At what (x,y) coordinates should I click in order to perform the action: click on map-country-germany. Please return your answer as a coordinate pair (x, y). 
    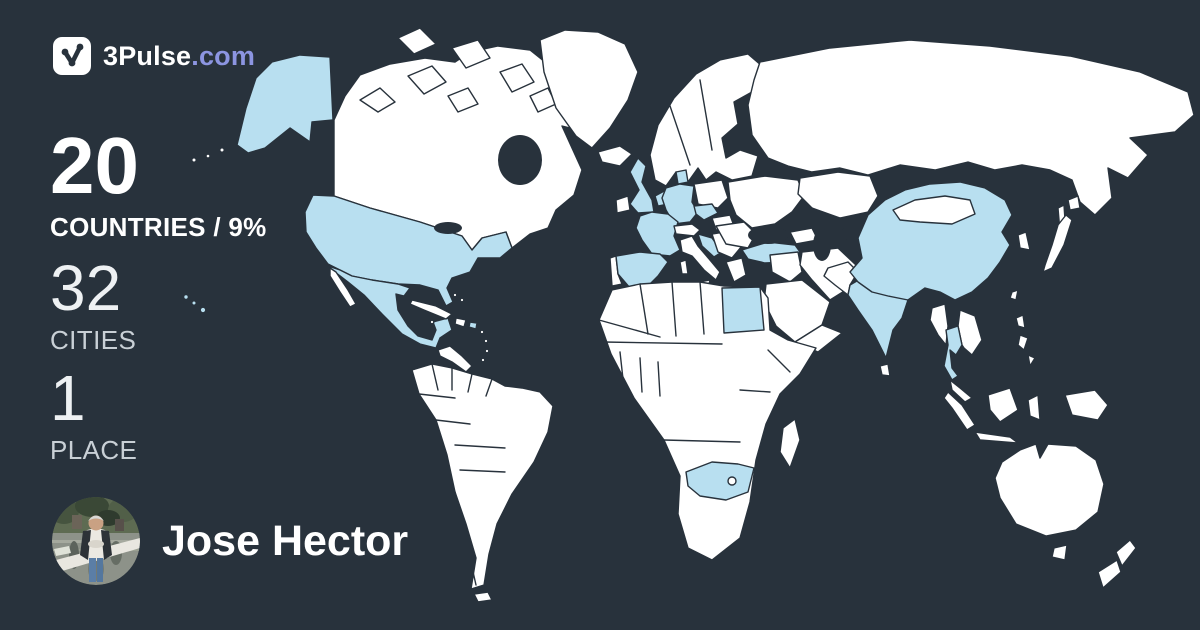
    Looking at the image, I should click on (680, 204).